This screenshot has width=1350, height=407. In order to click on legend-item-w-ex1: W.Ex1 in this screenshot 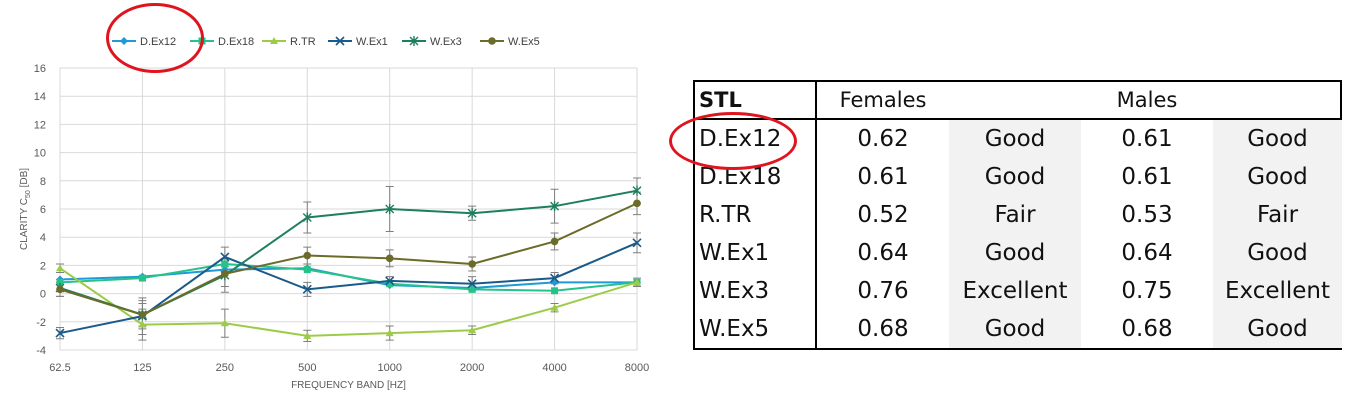, I will do `click(358, 42)`.